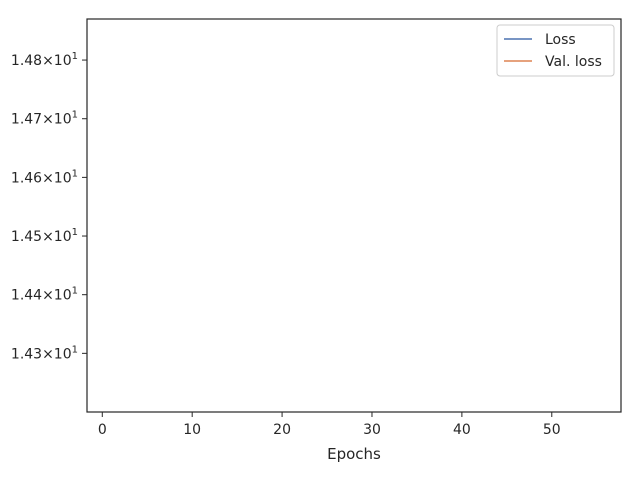 This screenshot has width=640, height=480. Describe the element at coordinates (44, 353) in the screenshot. I see `y-tick-label: 1.43×10¹` at that location.